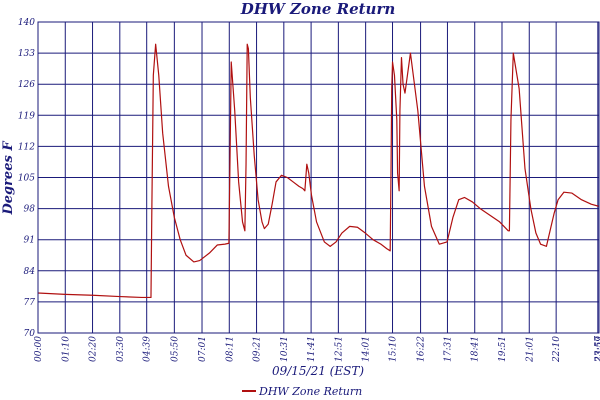  I want to click on y-tick-label: 126, so click(26, 85).